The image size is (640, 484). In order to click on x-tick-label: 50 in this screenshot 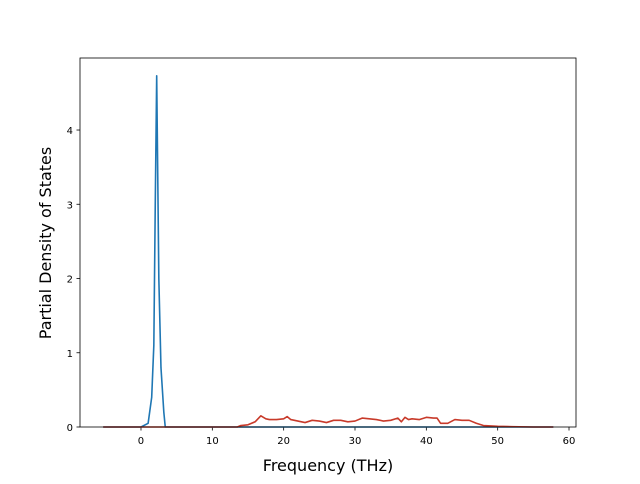, I will do `click(497, 441)`.